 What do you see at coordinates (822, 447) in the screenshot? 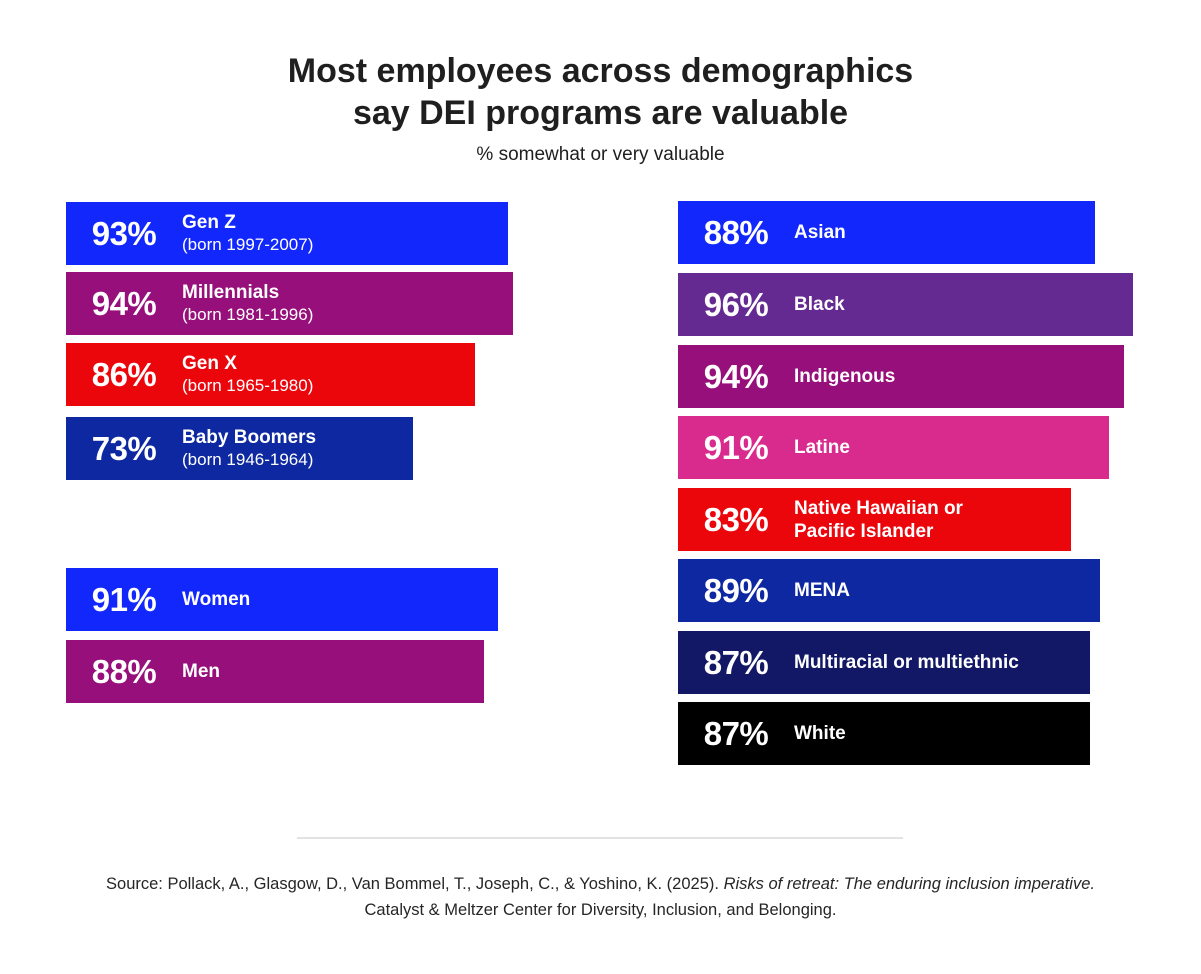
I see `category-label-latine: Latine` at bounding box center [822, 447].